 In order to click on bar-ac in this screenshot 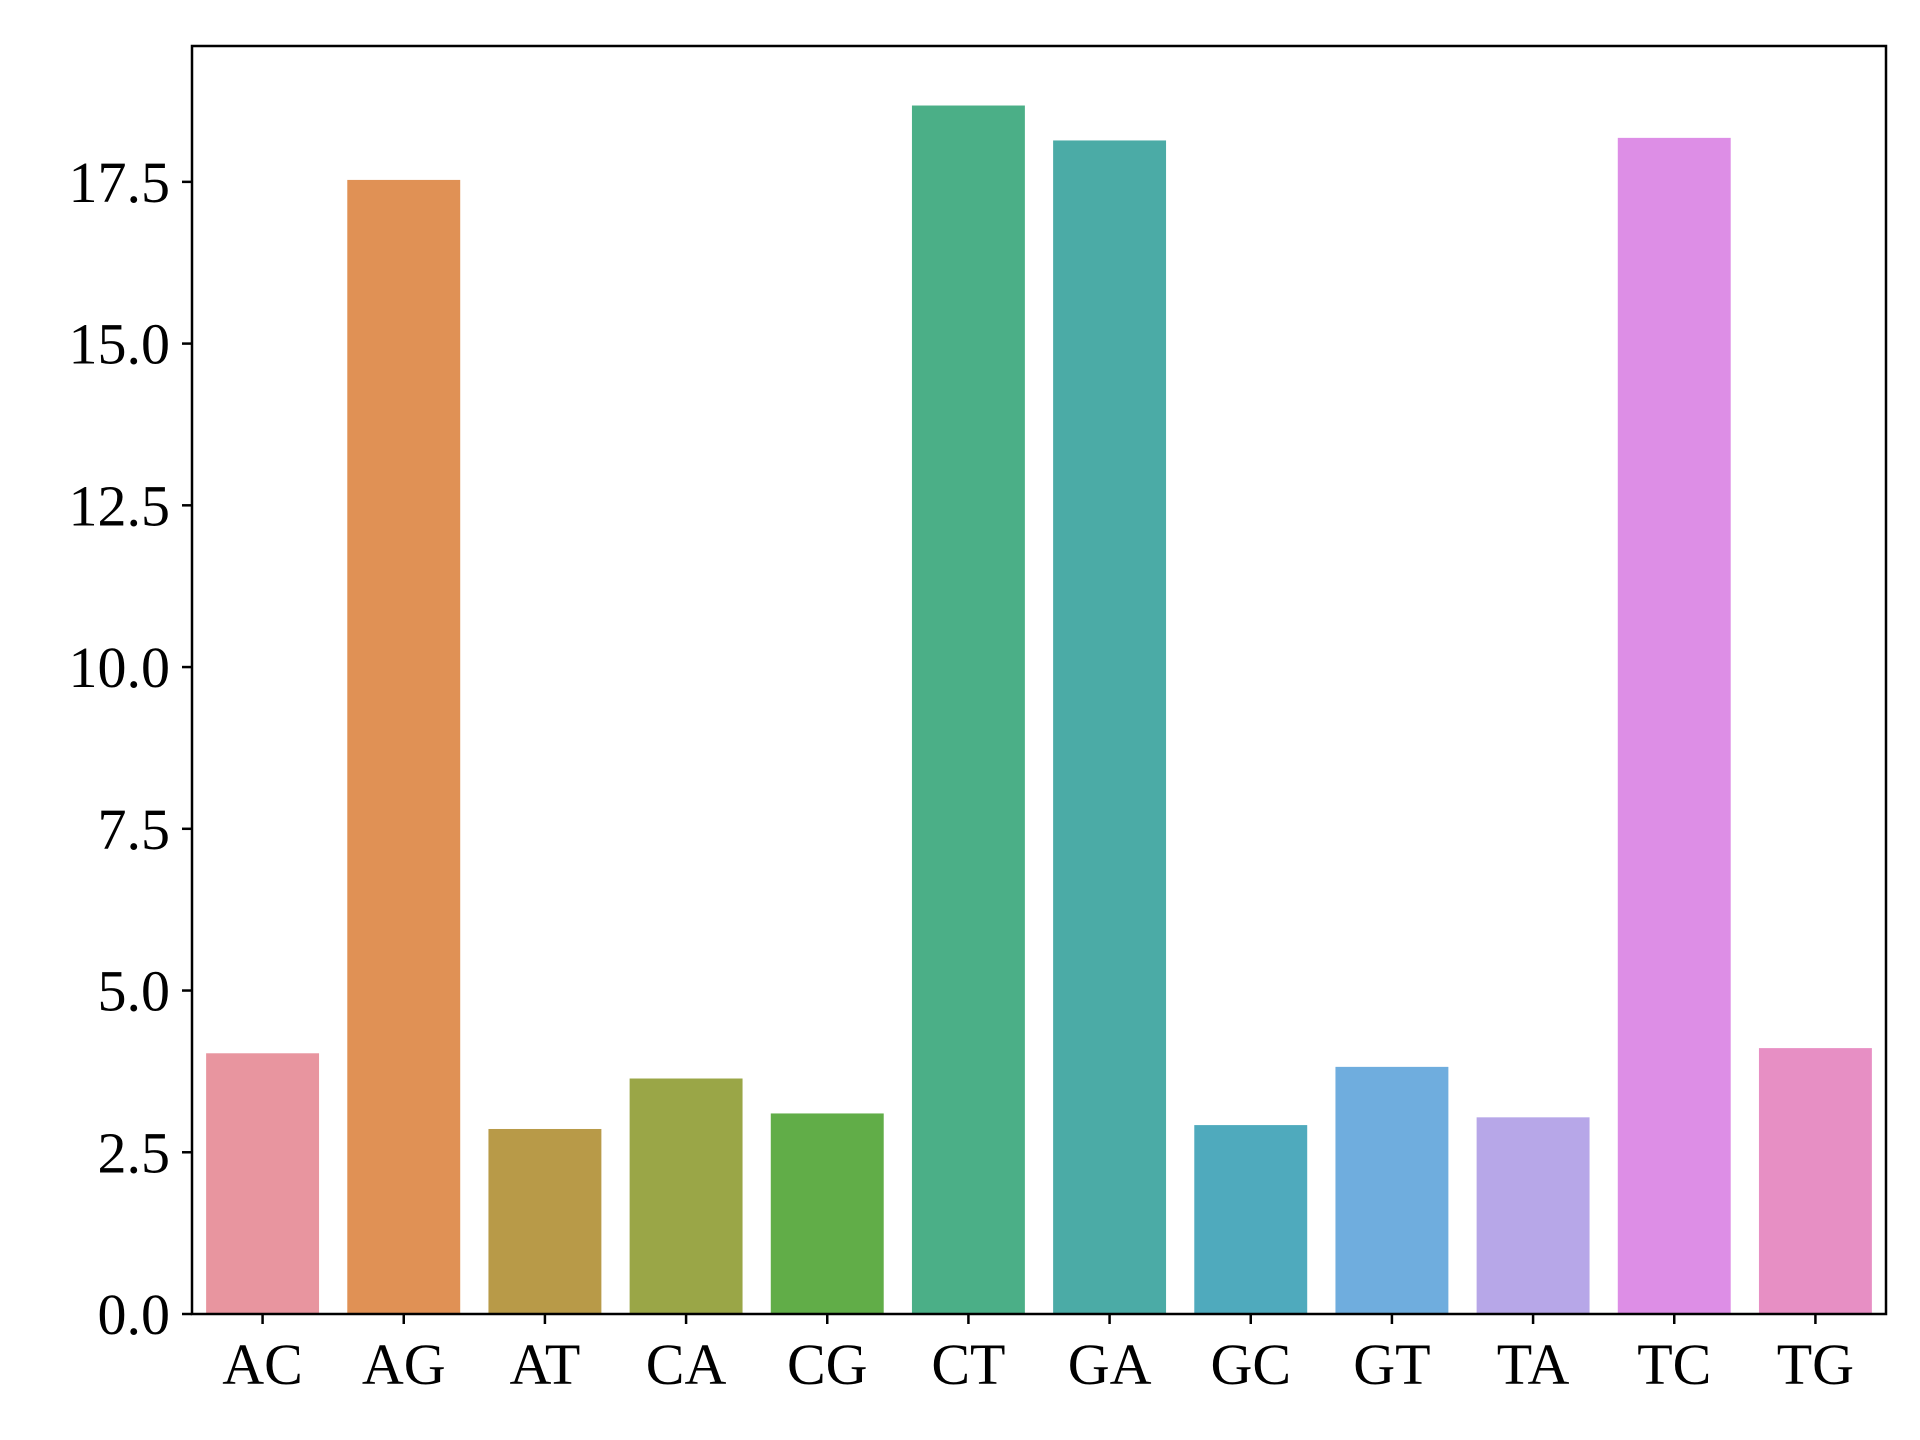, I will do `click(263, 1183)`.